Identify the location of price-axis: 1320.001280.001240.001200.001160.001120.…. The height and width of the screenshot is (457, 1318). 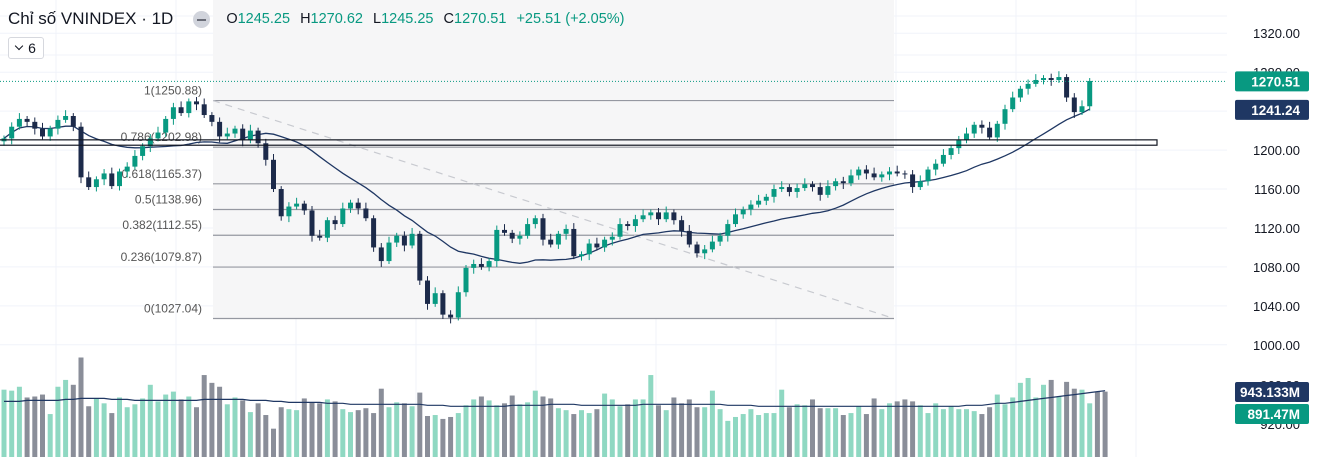
(1272, 228).